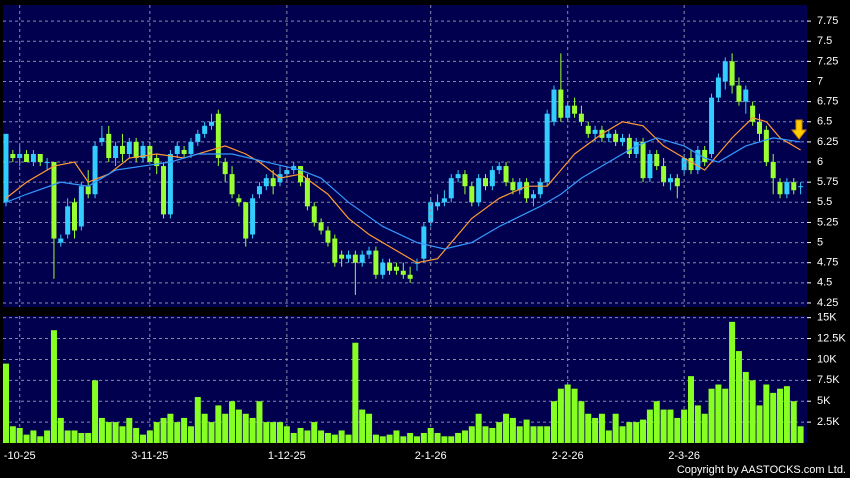 This screenshot has width=850, height=478. What do you see at coordinates (568, 456) in the screenshot?
I see `x-tick-label: 2-2-26` at bounding box center [568, 456].